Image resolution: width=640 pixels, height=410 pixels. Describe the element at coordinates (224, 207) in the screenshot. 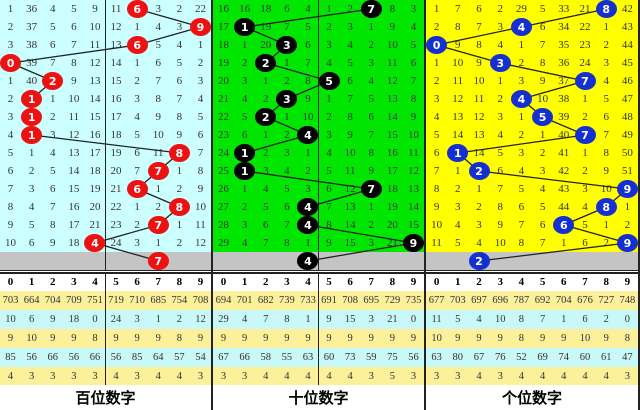

I see `grid-cell: 27` at that location.